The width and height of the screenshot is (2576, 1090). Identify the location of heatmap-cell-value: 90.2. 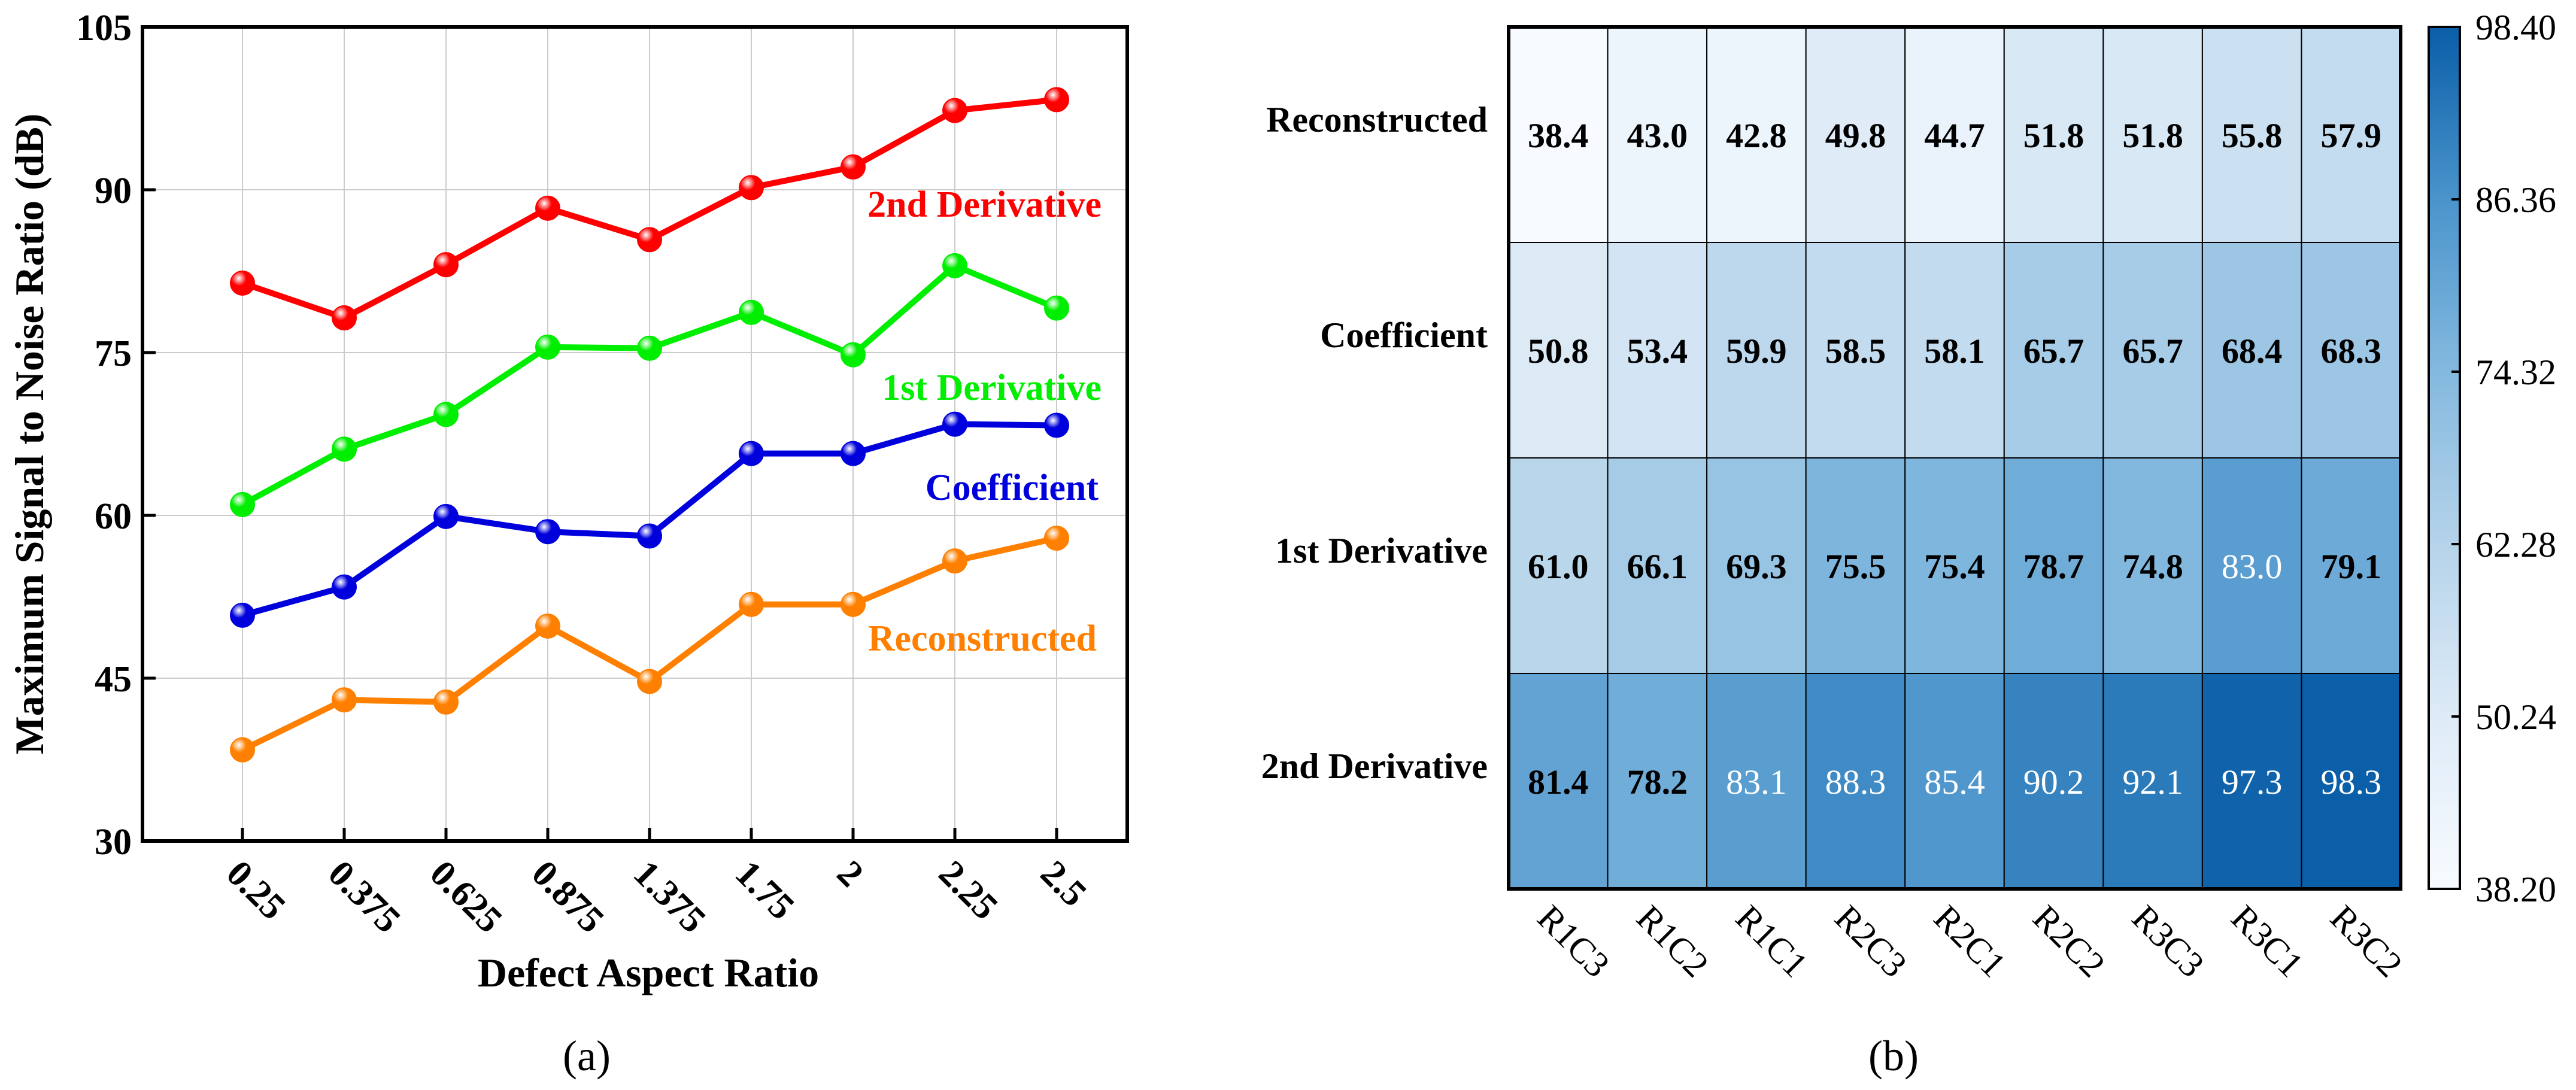
(2054, 782).